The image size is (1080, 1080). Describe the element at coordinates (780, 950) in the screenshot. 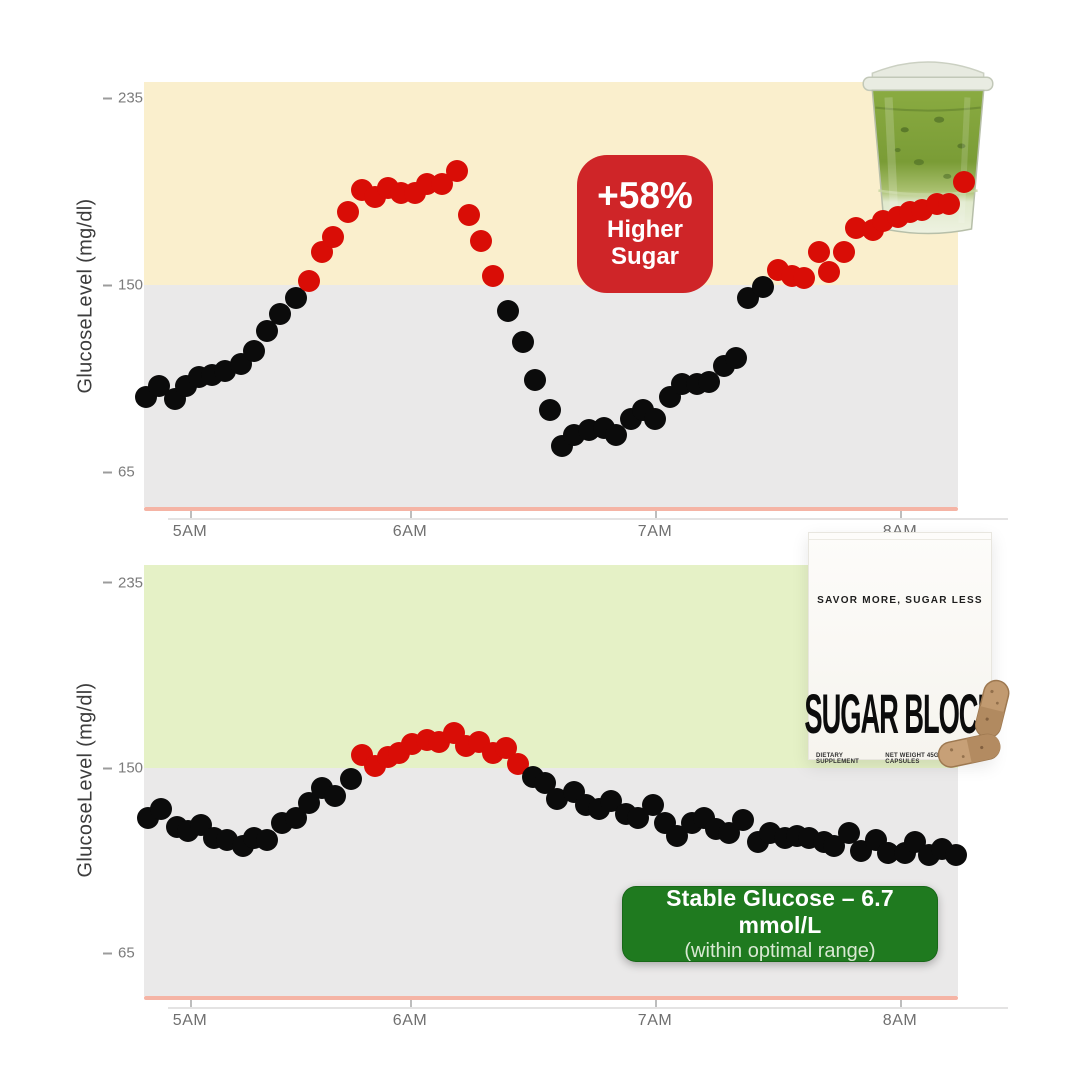

I see `stable-glucose-note: (within optimal range)` at that location.